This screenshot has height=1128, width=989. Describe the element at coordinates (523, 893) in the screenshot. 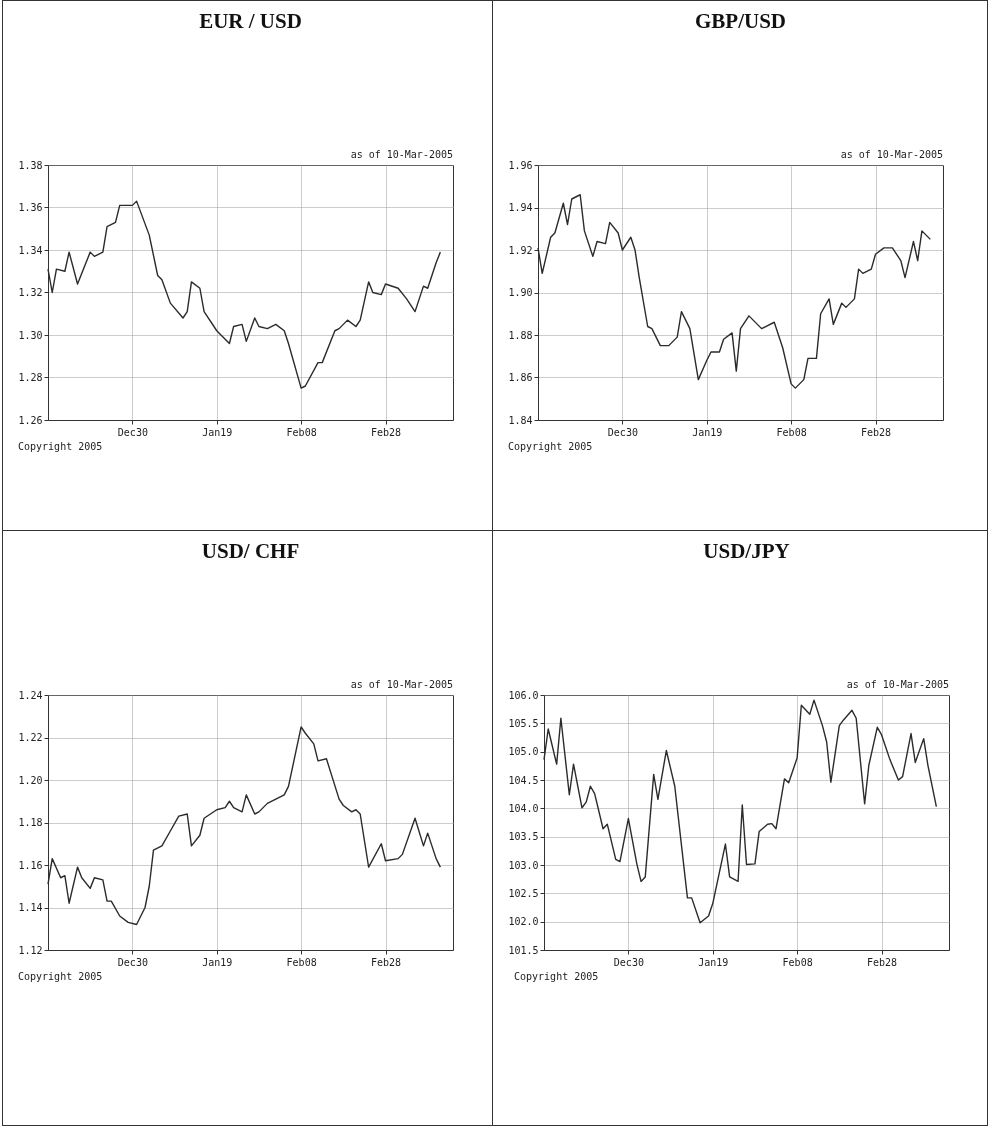

I see `y-tick-label: 102.5` at that location.